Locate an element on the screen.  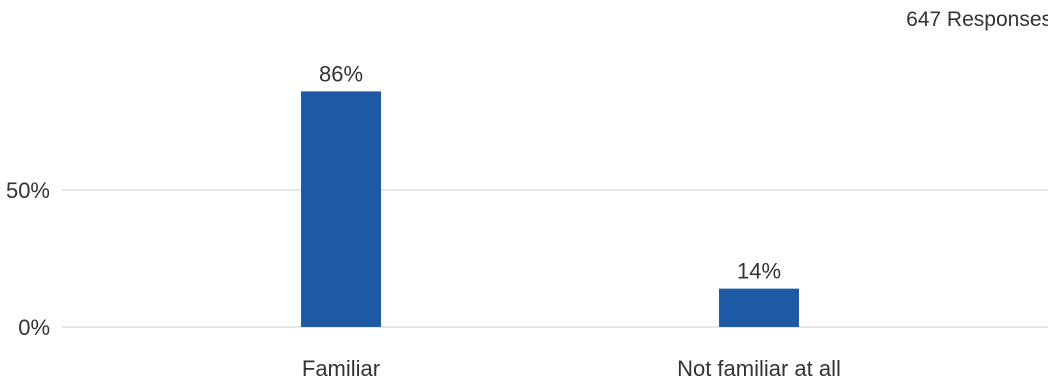
category-labels: Familiar Not familiar at all is located at coordinates (571, 368).